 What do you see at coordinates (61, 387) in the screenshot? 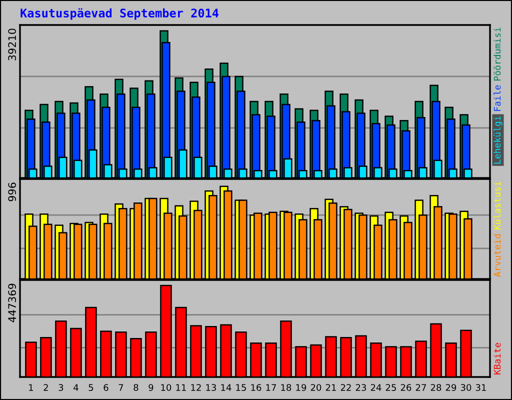
I see `x-tick-label: 3` at bounding box center [61, 387].